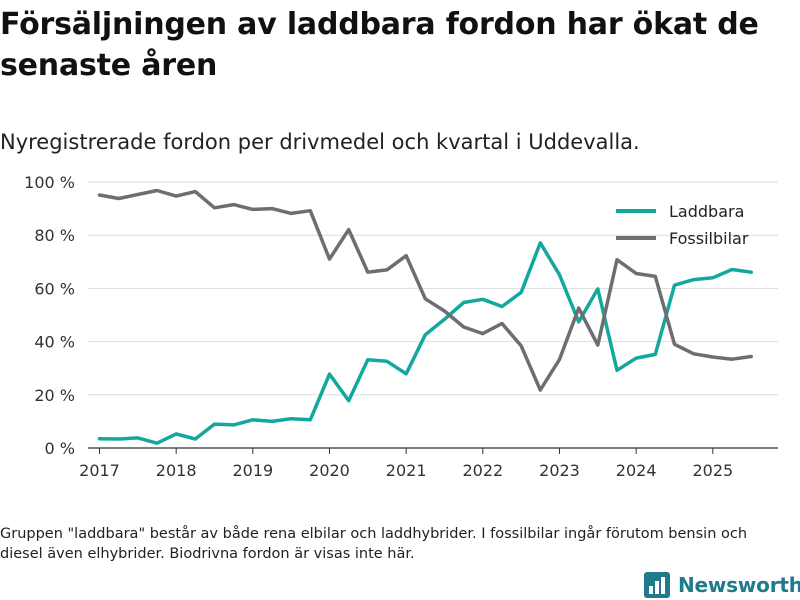 This screenshot has height=600, width=800. What do you see at coordinates (712, 470) in the screenshot?
I see `x-tick-label: 2025` at bounding box center [712, 470].